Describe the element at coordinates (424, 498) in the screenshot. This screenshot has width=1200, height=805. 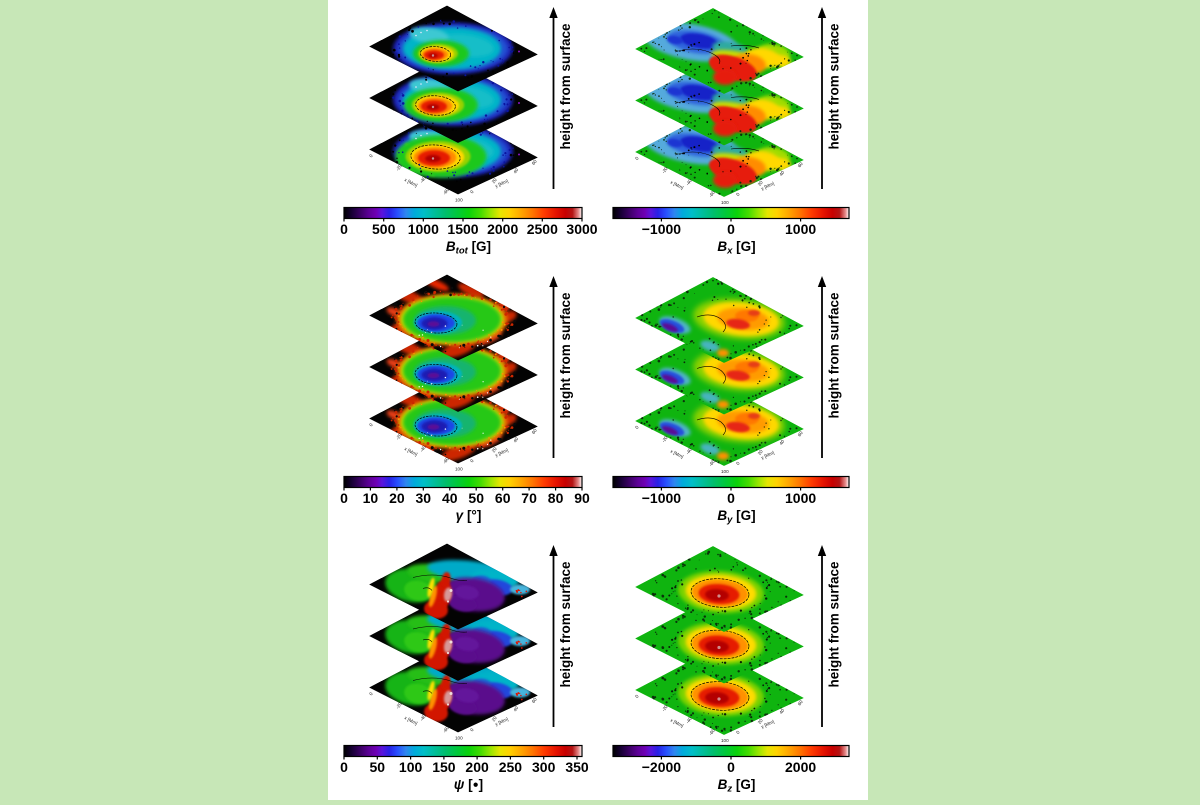
I see `svg-text: 30` at that location.